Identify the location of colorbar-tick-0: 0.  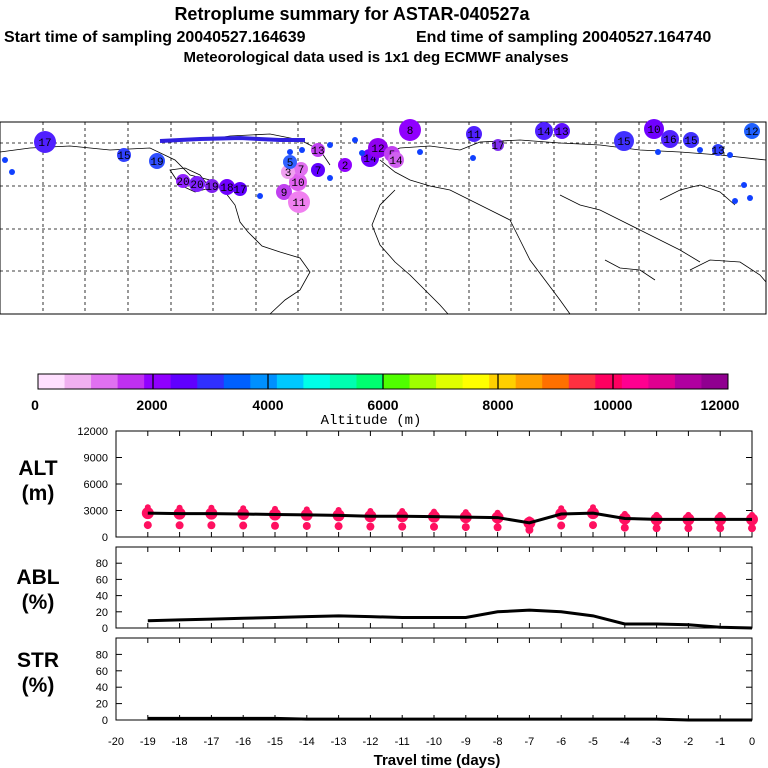
(35, 405).